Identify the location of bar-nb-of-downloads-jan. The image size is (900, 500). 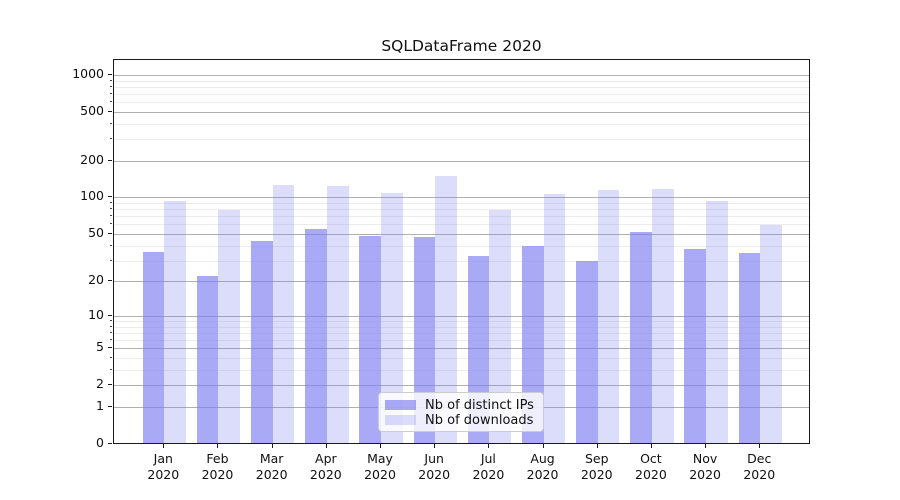
(175, 322).